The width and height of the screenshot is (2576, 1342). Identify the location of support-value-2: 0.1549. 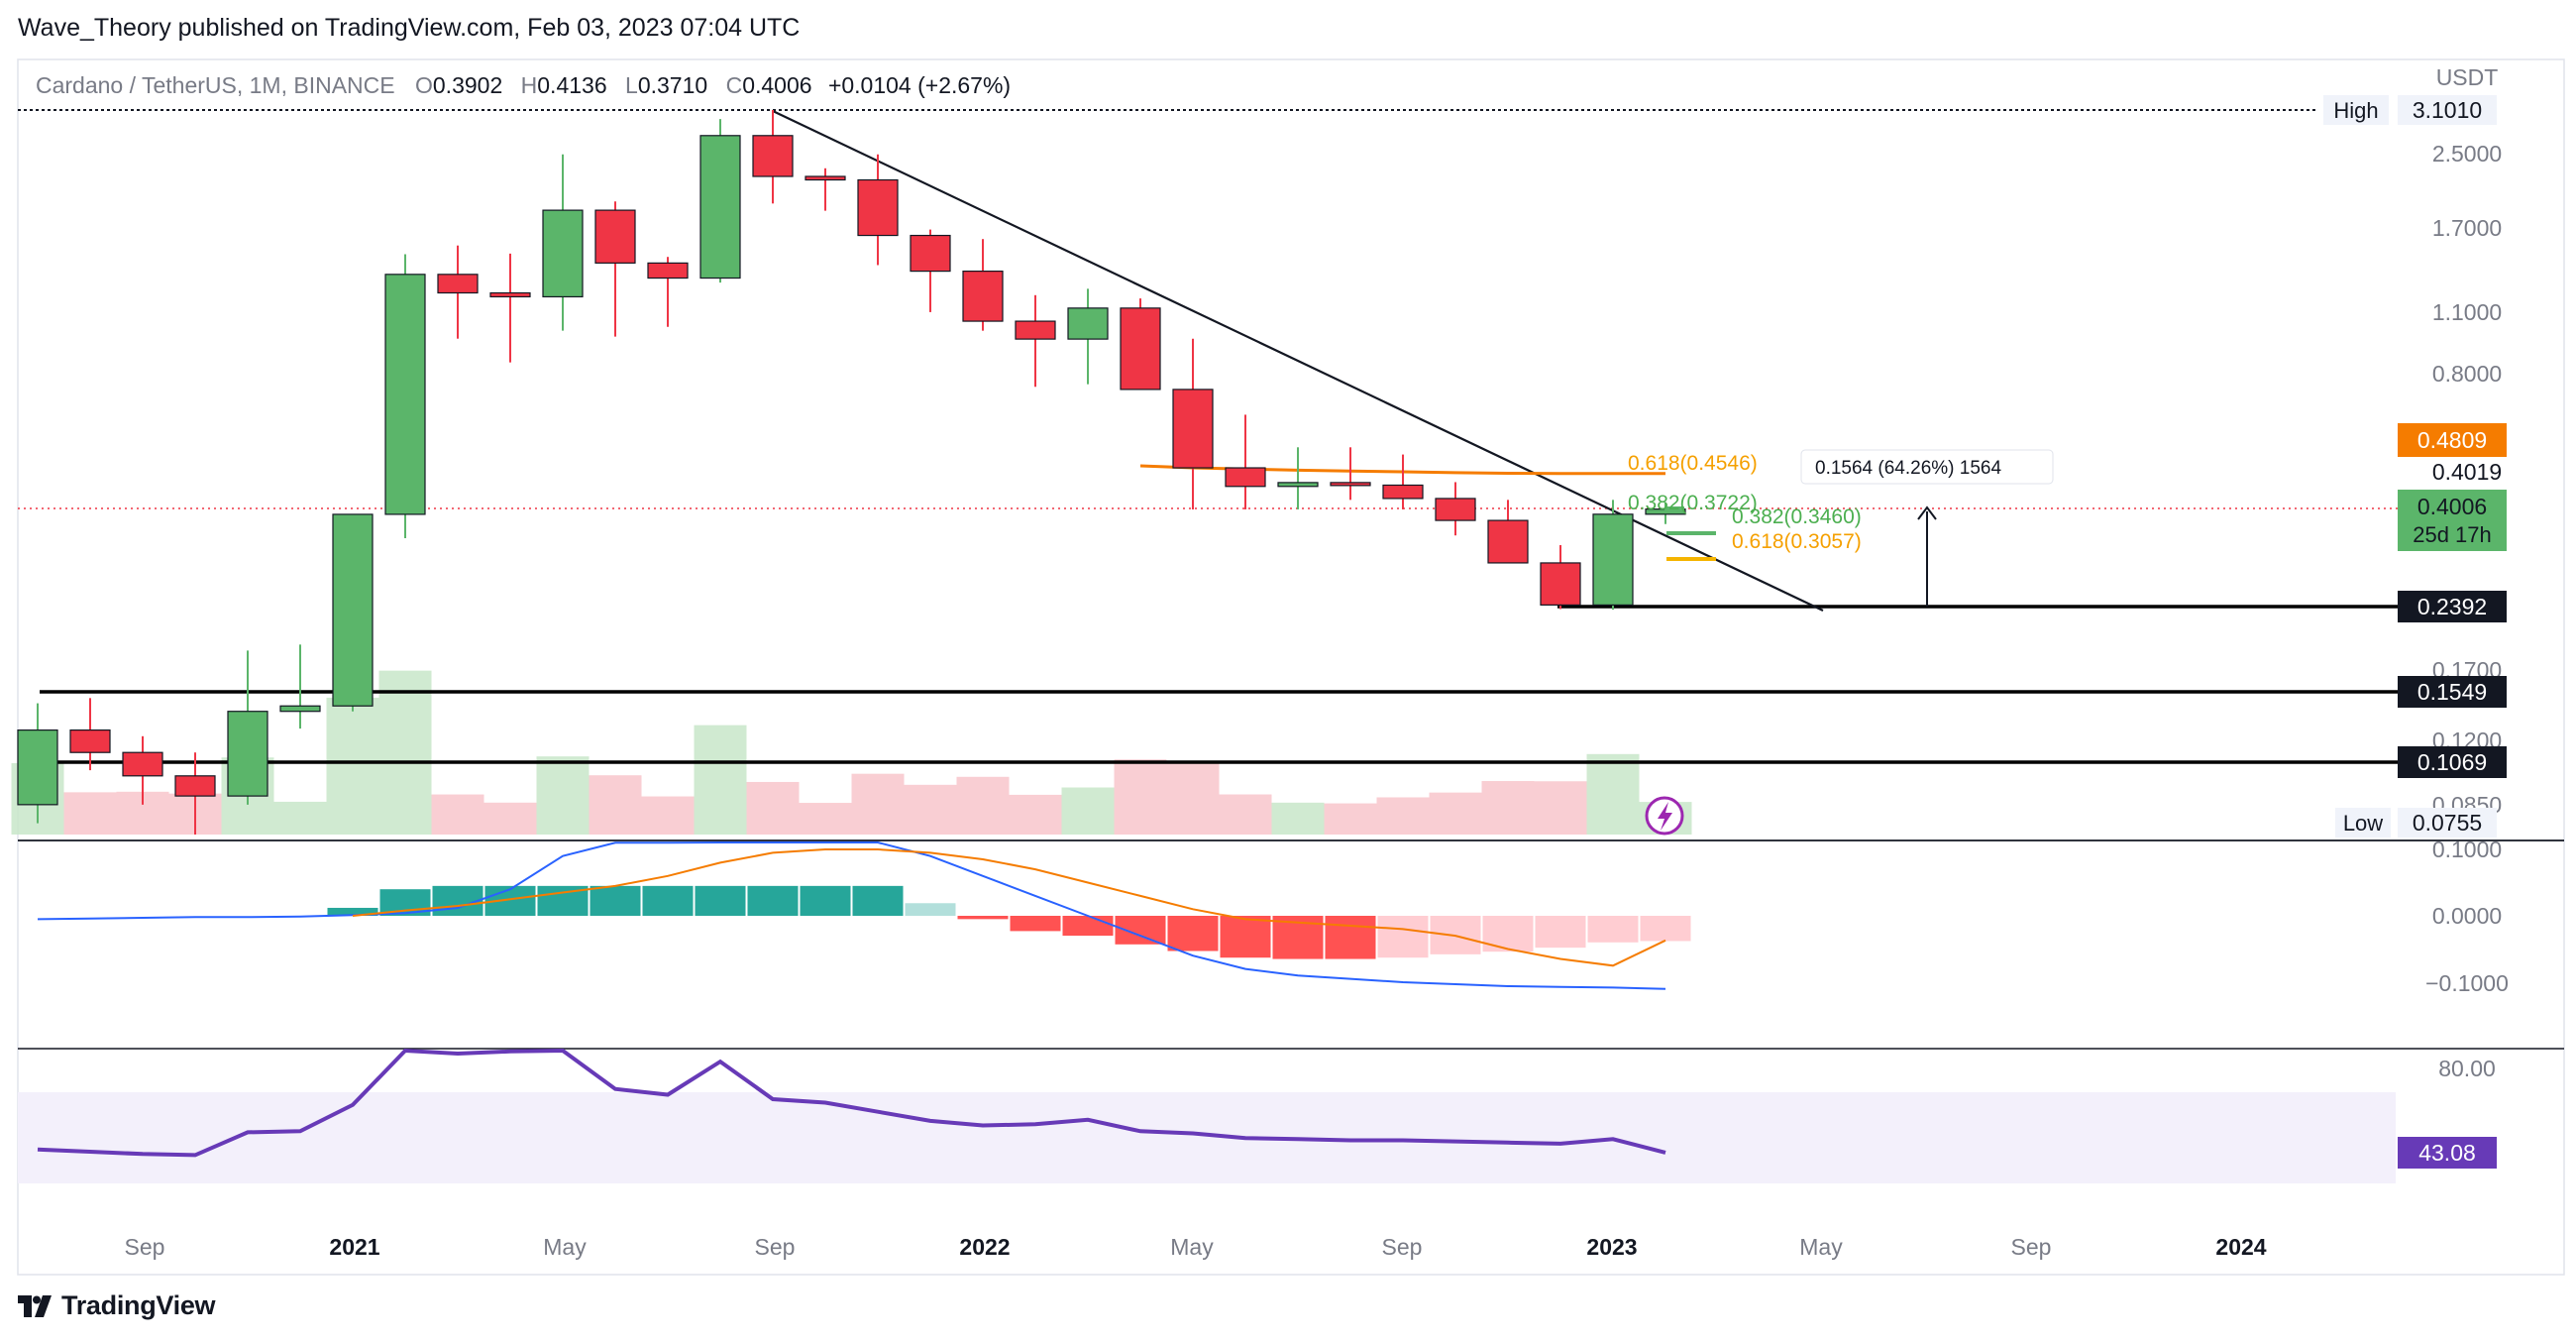
(2452, 692).